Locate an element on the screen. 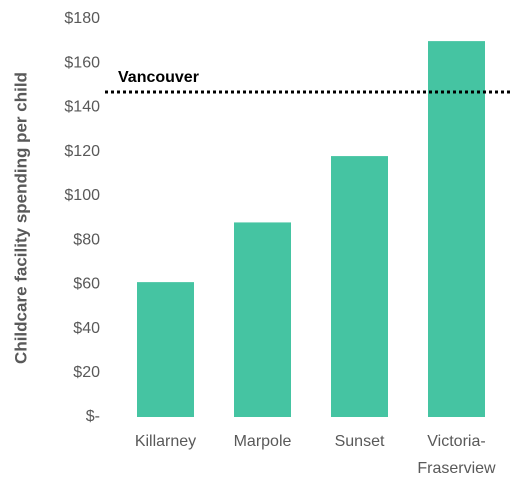 The width and height of the screenshot is (510, 478). y-tick-label: $60 is located at coordinates (86, 284).